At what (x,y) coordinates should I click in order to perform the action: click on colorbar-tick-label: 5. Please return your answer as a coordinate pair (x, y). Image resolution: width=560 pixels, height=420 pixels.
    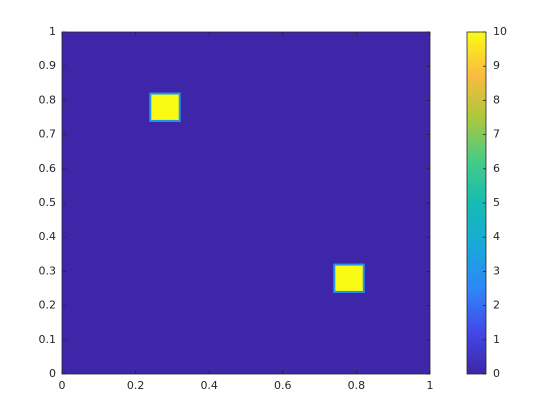
    Looking at the image, I should click on (496, 202).